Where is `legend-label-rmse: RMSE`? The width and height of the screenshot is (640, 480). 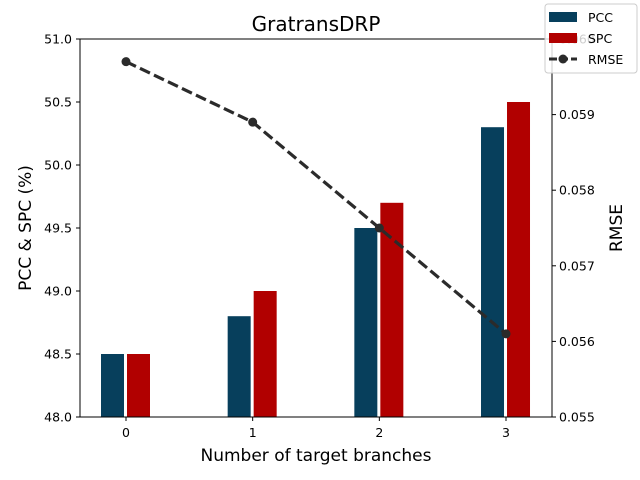 legend-label-rmse: RMSE is located at coordinates (605, 59).